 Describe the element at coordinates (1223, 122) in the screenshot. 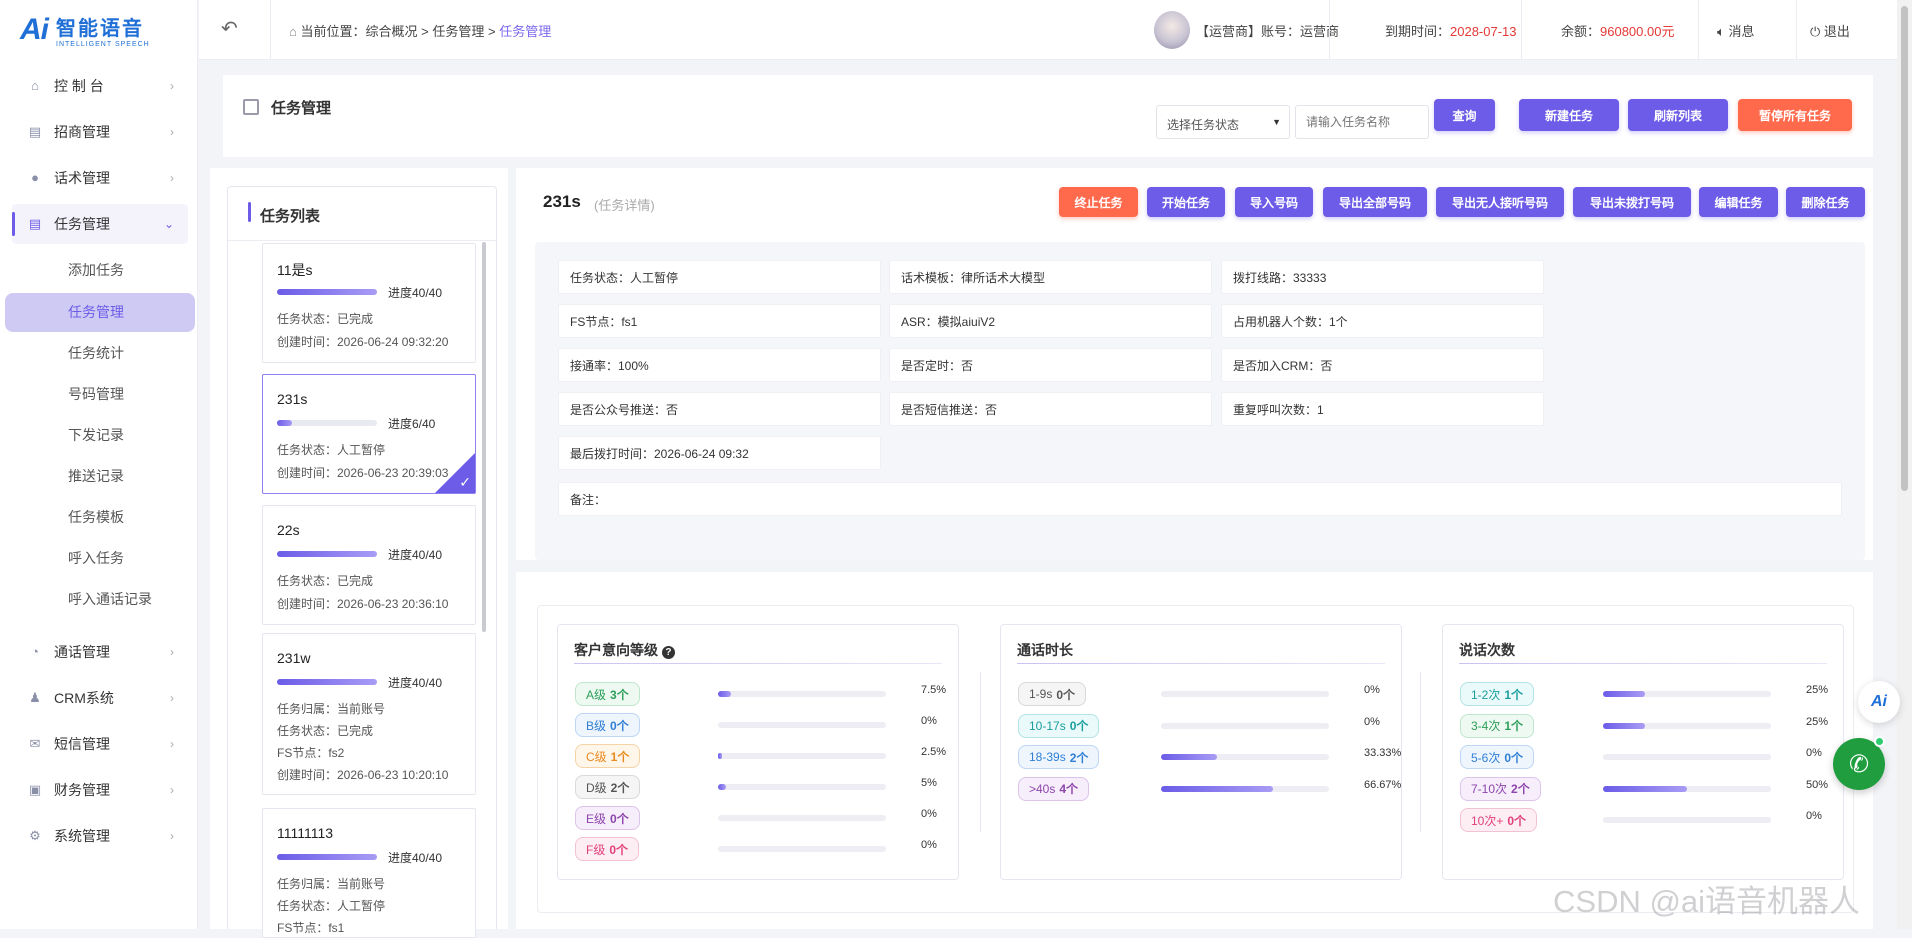

I see `status-select: 选择任务状态 ▼` at that location.